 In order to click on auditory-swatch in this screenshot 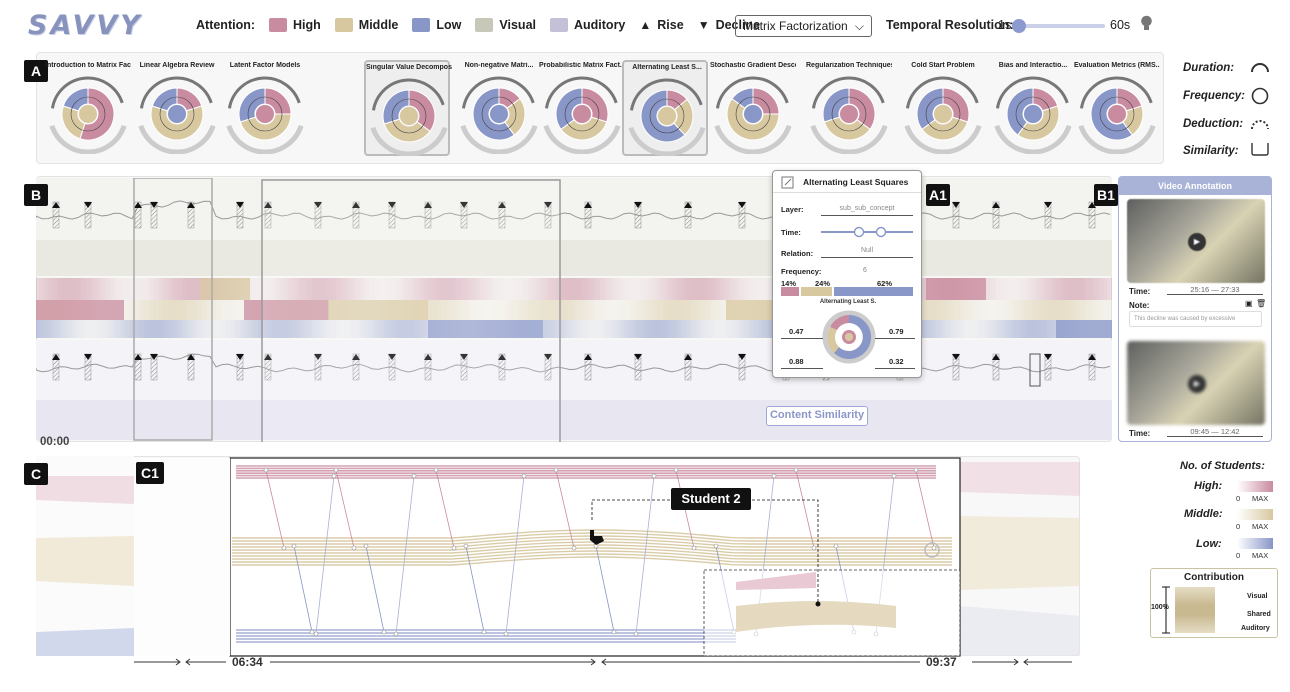, I will do `click(559, 25)`.